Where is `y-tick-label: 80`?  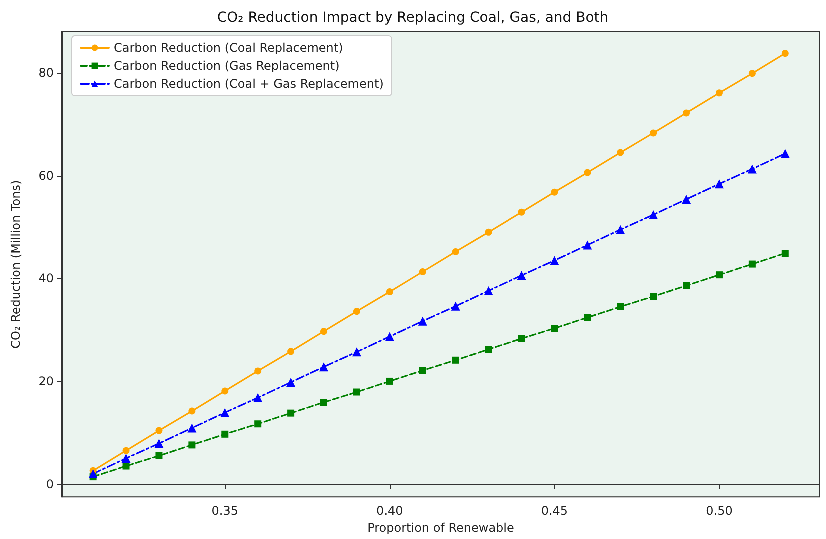 y-tick-label: 80 is located at coordinates (46, 73).